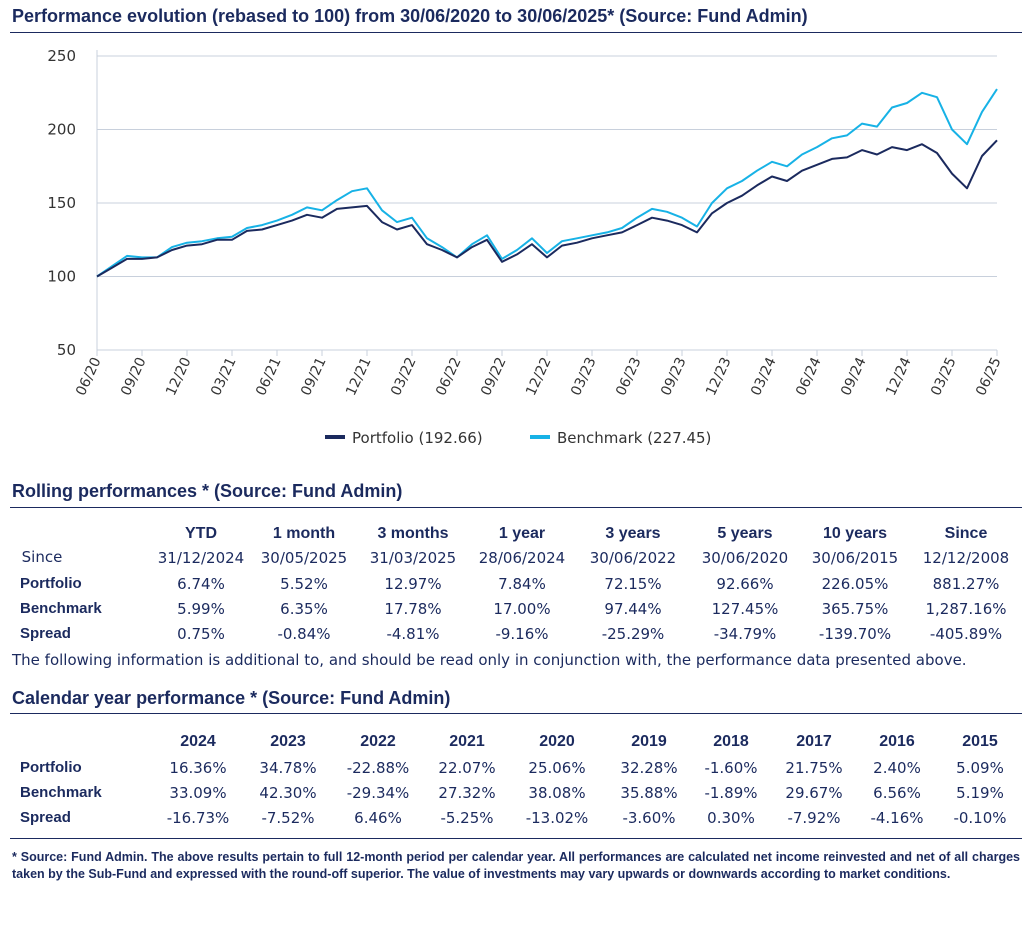  Describe the element at coordinates (288, 741) in the screenshot. I see `column-header: 2023` at that location.